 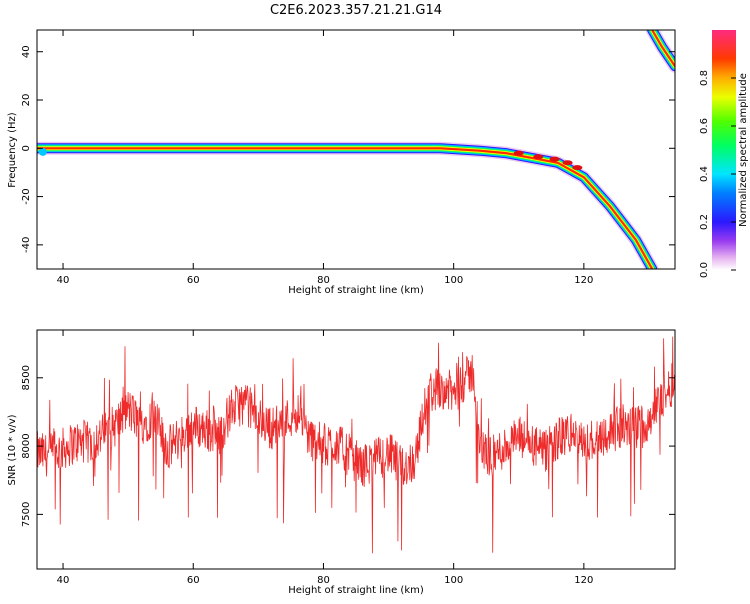 What do you see at coordinates (26, 445) in the screenshot?
I see `snr-y-tick-label: 8000` at bounding box center [26, 445].